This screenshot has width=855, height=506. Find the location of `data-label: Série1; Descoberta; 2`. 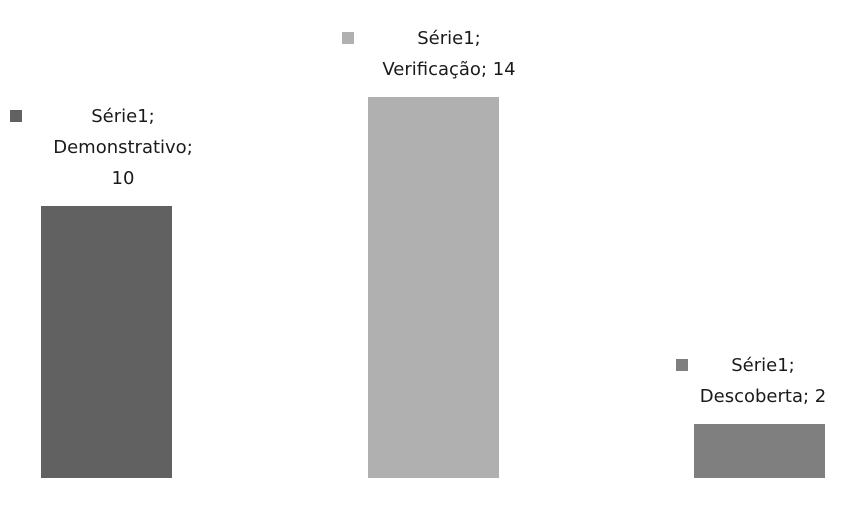

data-label: Série1; Descoberta; 2 is located at coordinates (759, 381).